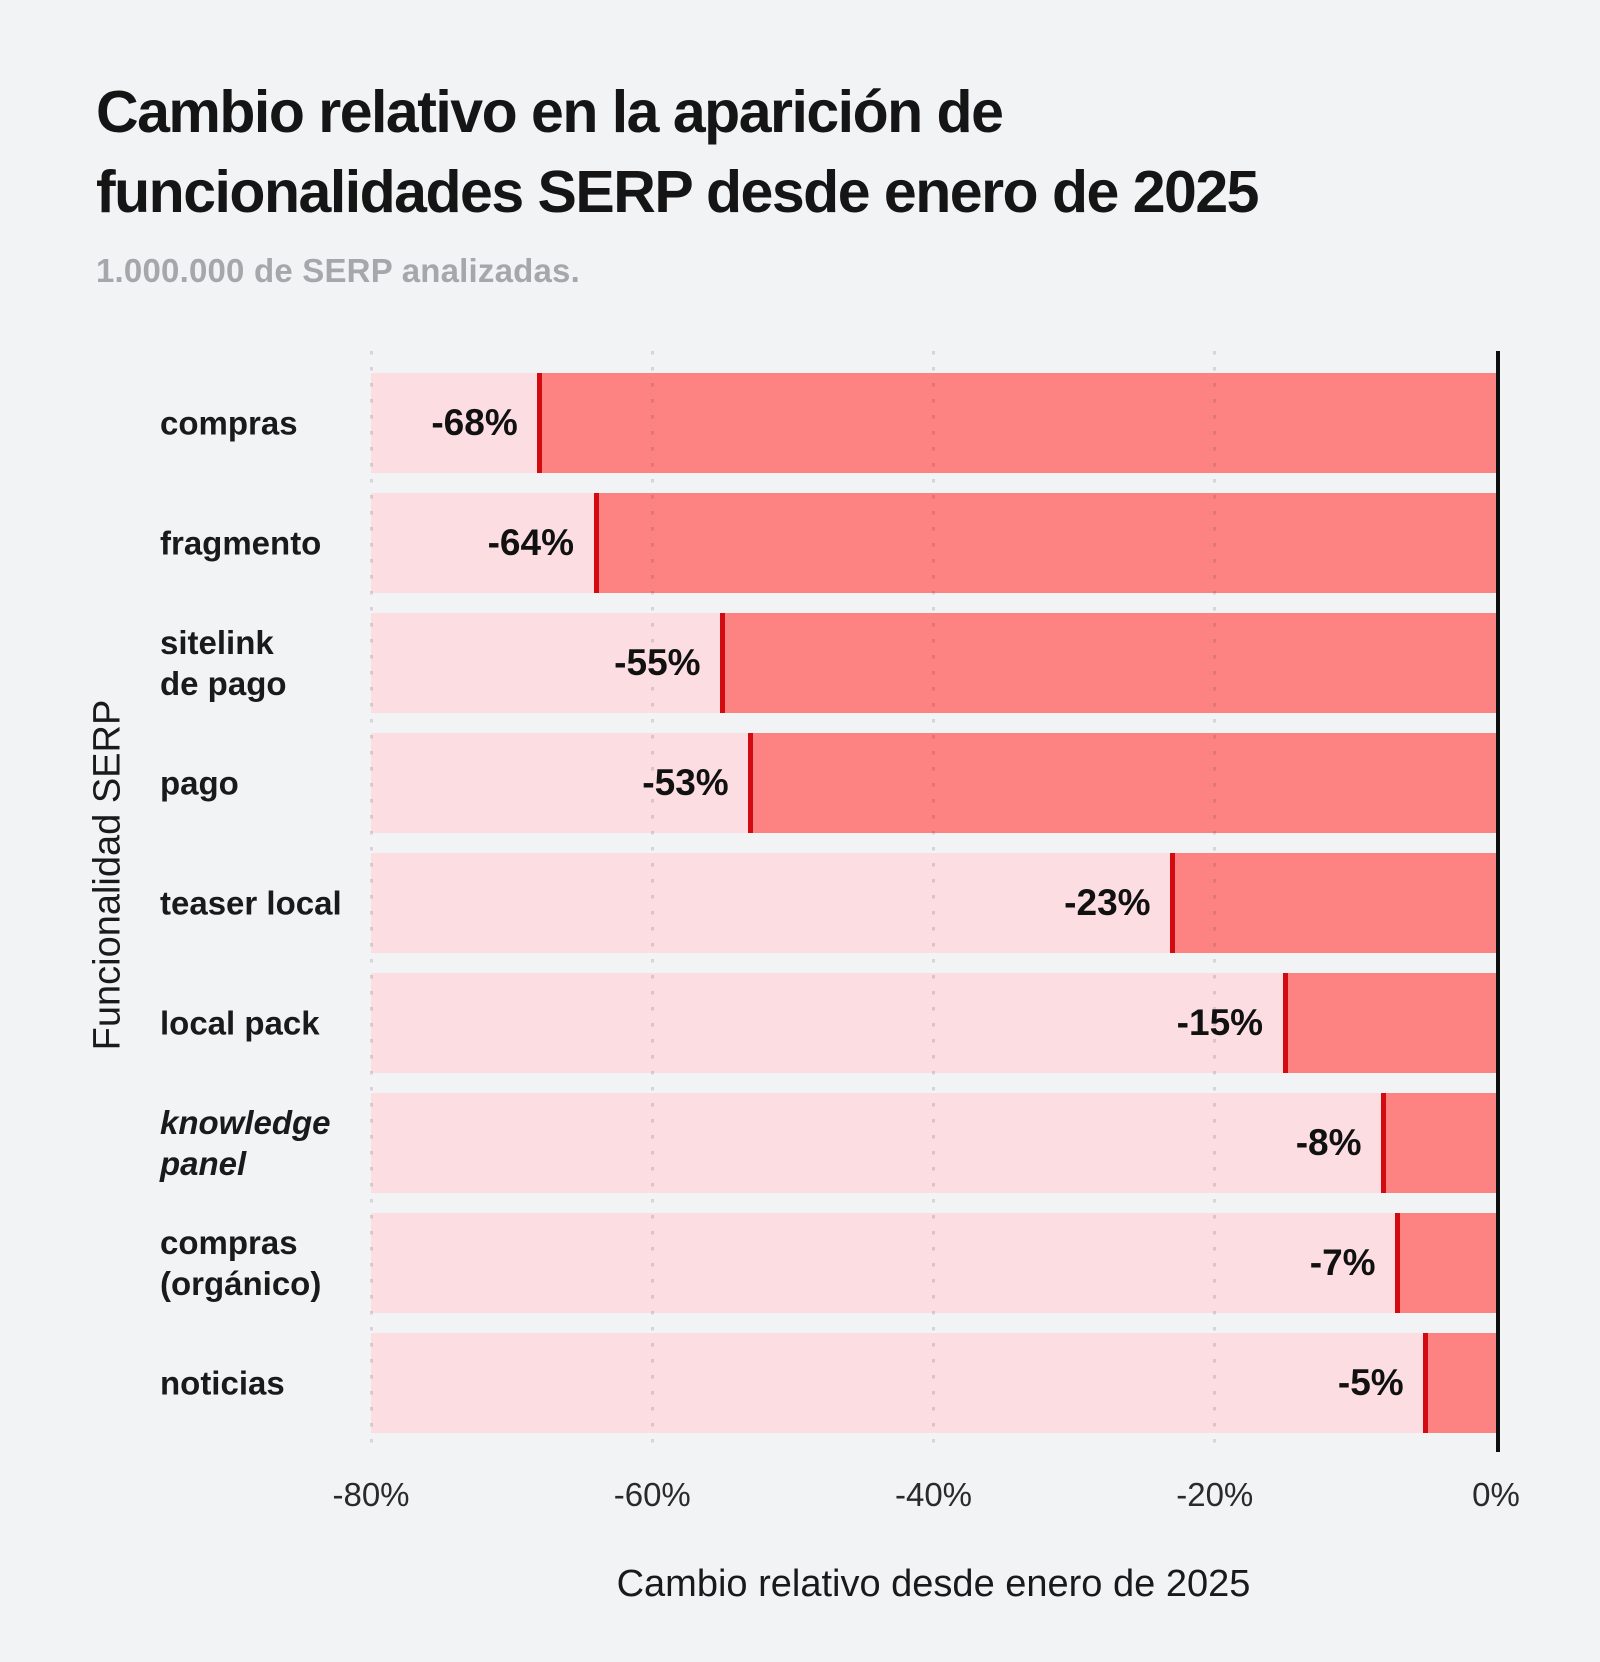  Describe the element at coordinates (1496, 1494) in the screenshot. I see `x-tick-0%: 0%` at that location.